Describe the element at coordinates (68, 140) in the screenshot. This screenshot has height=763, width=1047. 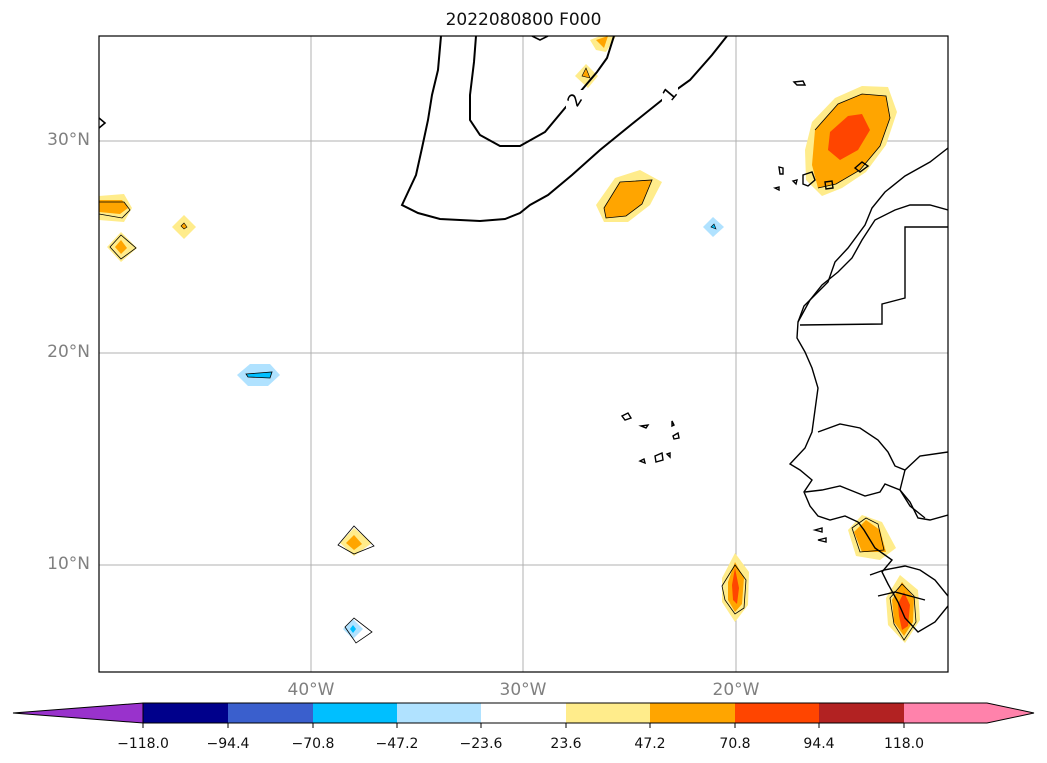
I see `lat-label-30n: 30°N` at that location.